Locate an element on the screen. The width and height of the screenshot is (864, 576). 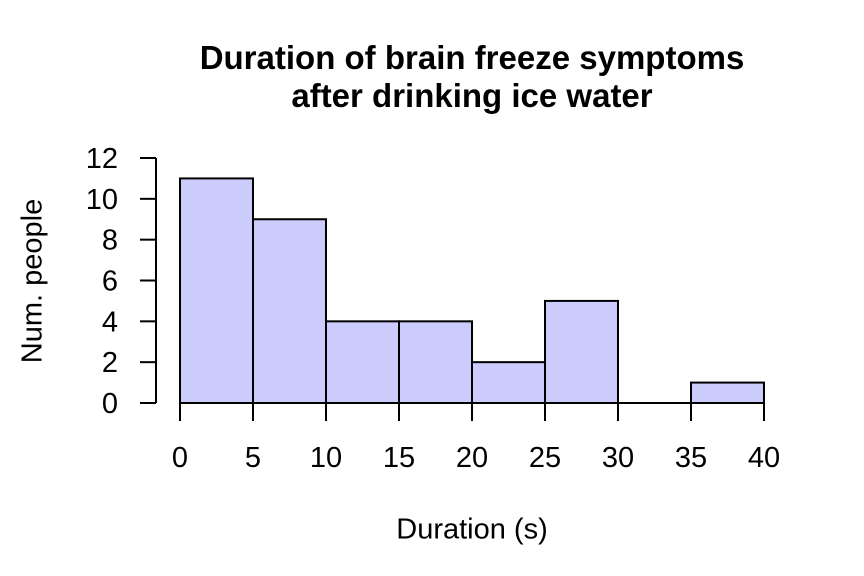
y-axis-tick-label: 8 is located at coordinates (110, 241).